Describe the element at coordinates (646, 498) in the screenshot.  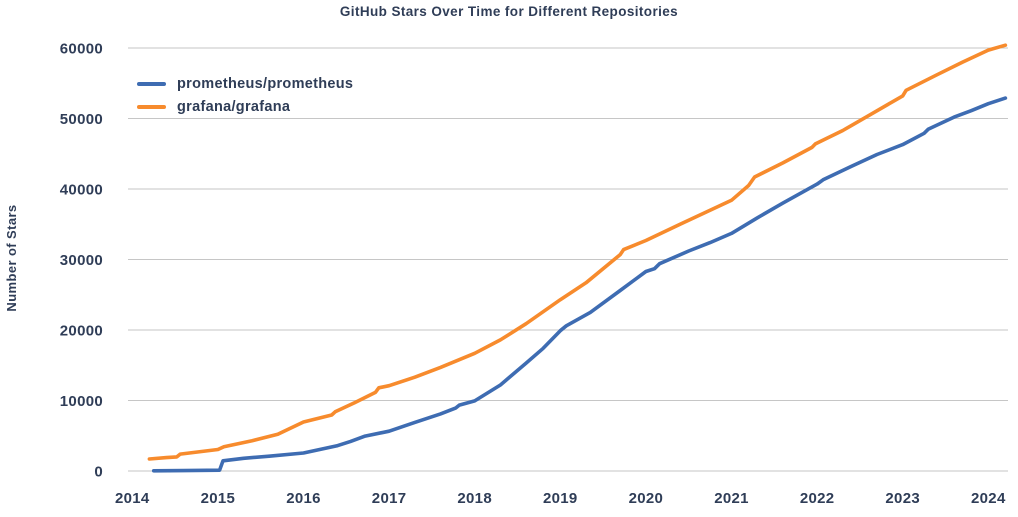
I see `x-tick-label: 2020` at that location.